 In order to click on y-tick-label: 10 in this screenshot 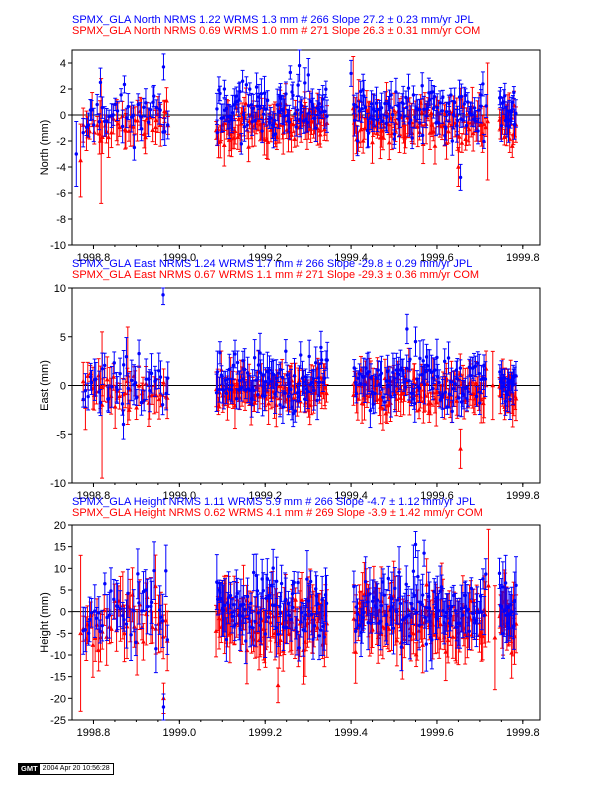, I will do `click(60, 569)`.